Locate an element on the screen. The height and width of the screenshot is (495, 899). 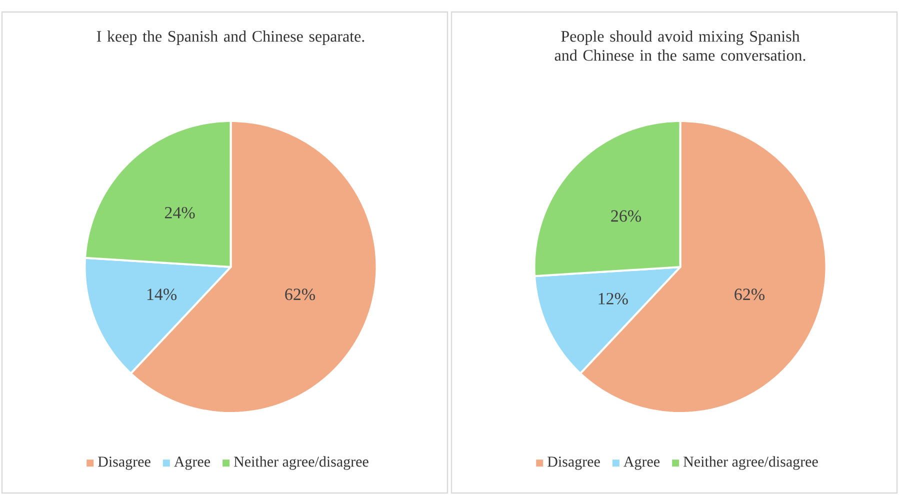
data-label: 14% is located at coordinates (162, 294).